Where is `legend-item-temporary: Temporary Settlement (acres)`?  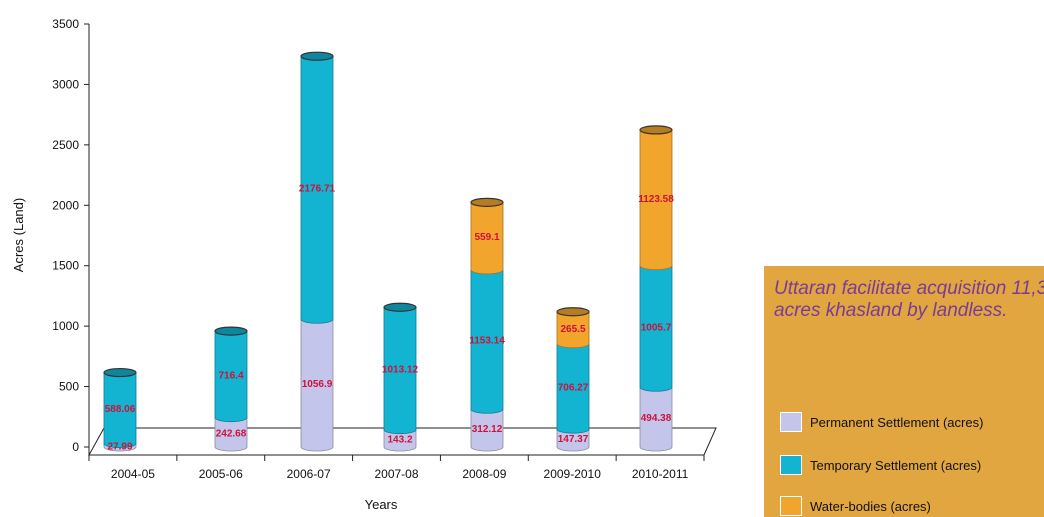
legend-item-temporary: Temporary Settlement (acres) is located at coordinates (880, 465).